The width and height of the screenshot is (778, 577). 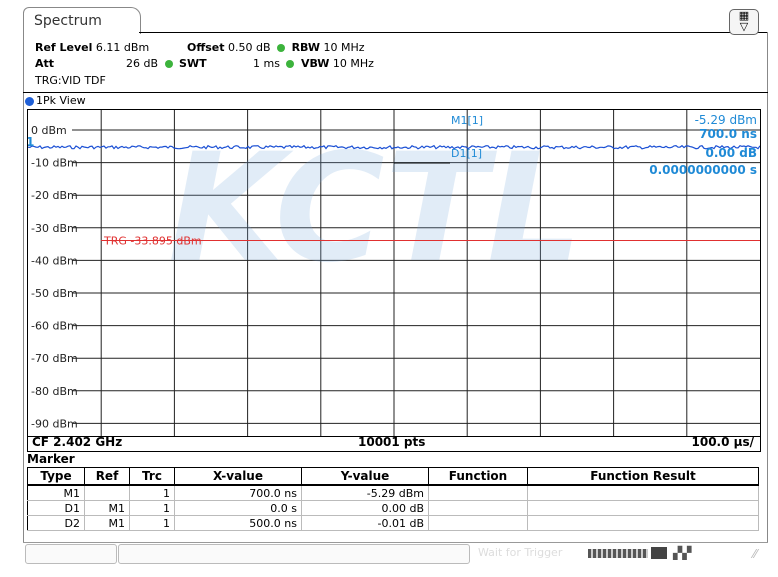 What do you see at coordinates (466, 153) in the screenshot?
I see `d1-label: D1[1]` at bounding box center [466, 153].